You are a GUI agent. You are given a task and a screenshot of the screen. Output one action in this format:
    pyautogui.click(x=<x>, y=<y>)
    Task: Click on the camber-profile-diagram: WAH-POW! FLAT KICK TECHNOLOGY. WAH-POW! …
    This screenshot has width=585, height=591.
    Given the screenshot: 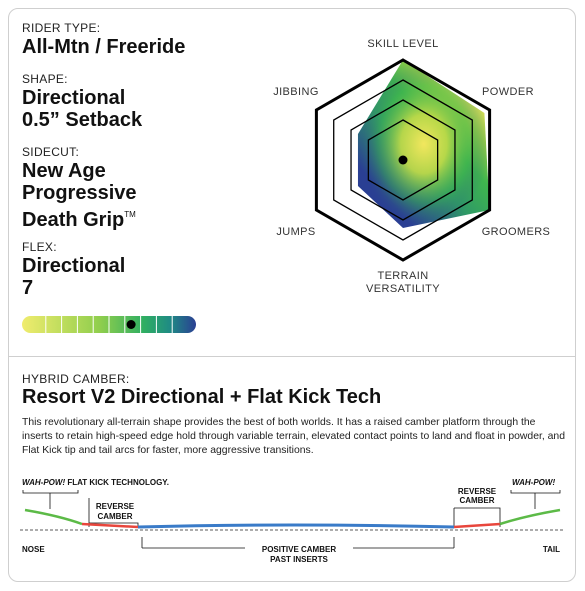 What is the action you would take?
    pyautogui.click(x=292, y=521)
    